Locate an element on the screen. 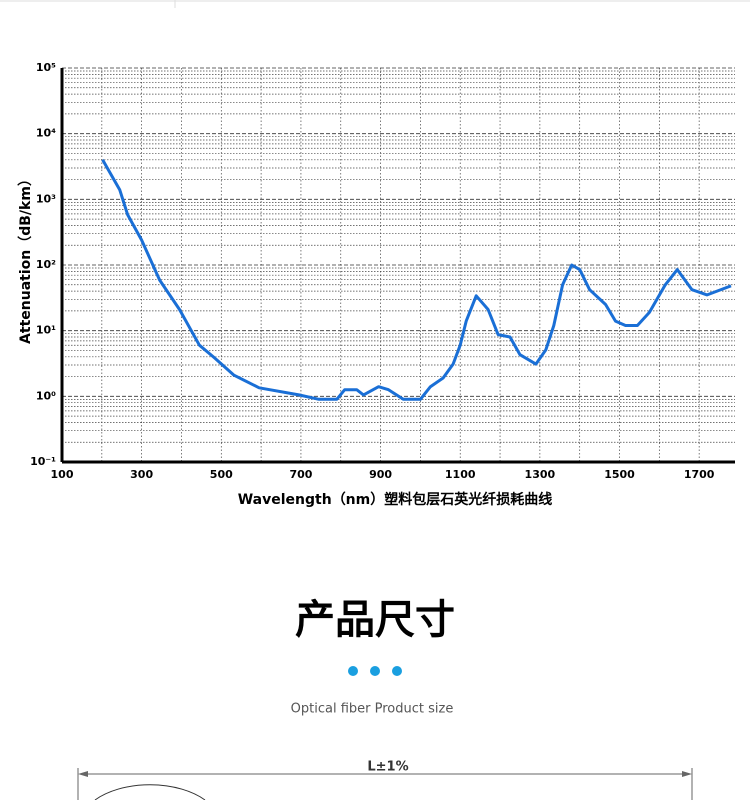  x-tick-label: 500 is located at coordinates (221, 474).